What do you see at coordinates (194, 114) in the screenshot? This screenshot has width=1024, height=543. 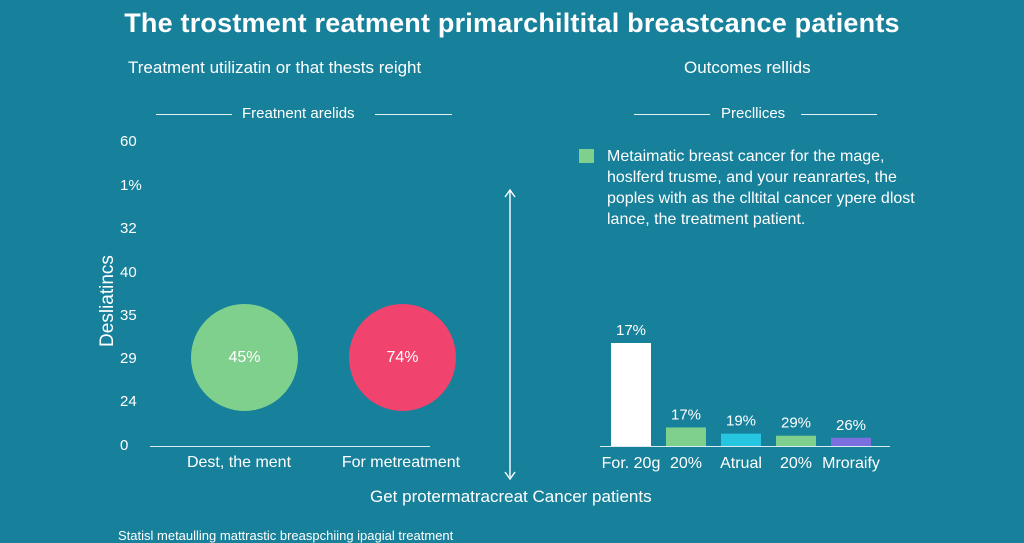 I see `left-legend-rule-left` at bounding box center [194, 114].